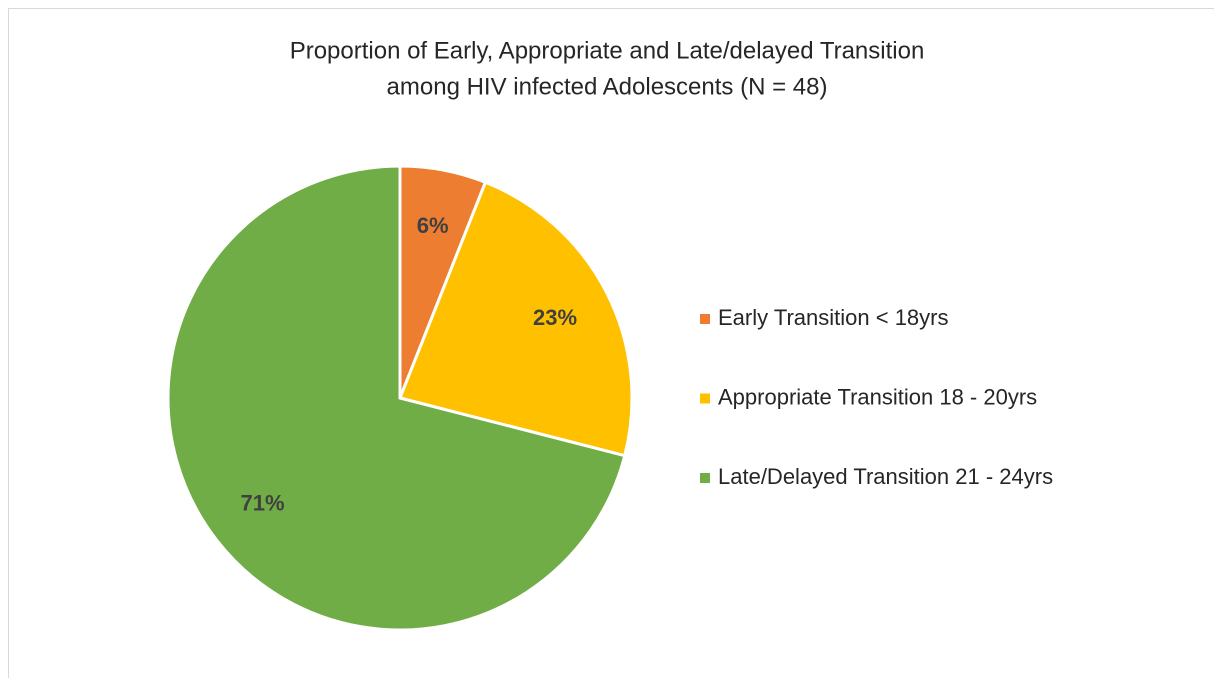 The width and height of the screenshot is (1214, 678). I want to click on pie-slice, so click(515, 319).